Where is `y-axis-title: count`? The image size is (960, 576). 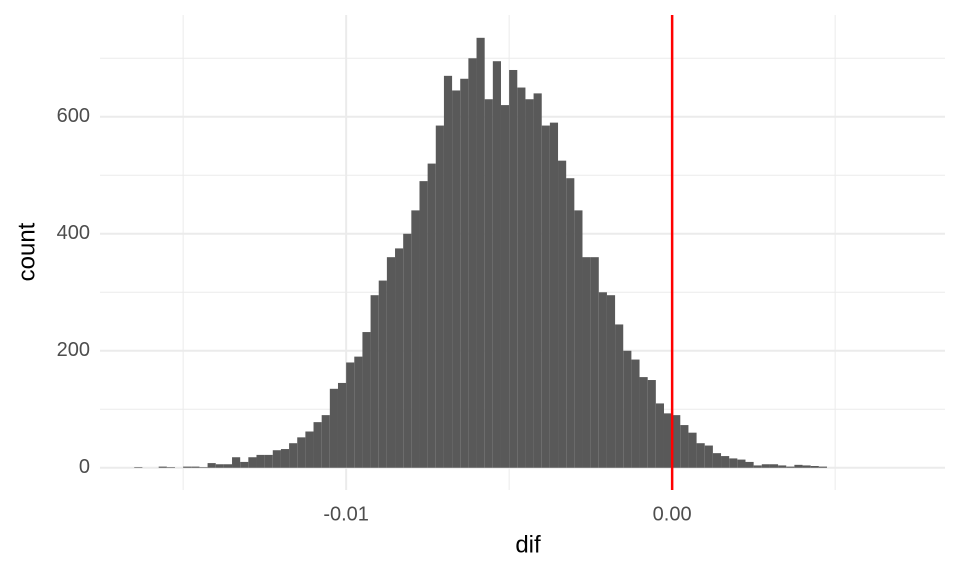 y-axis-title: count is located at coordinates (26, 251).